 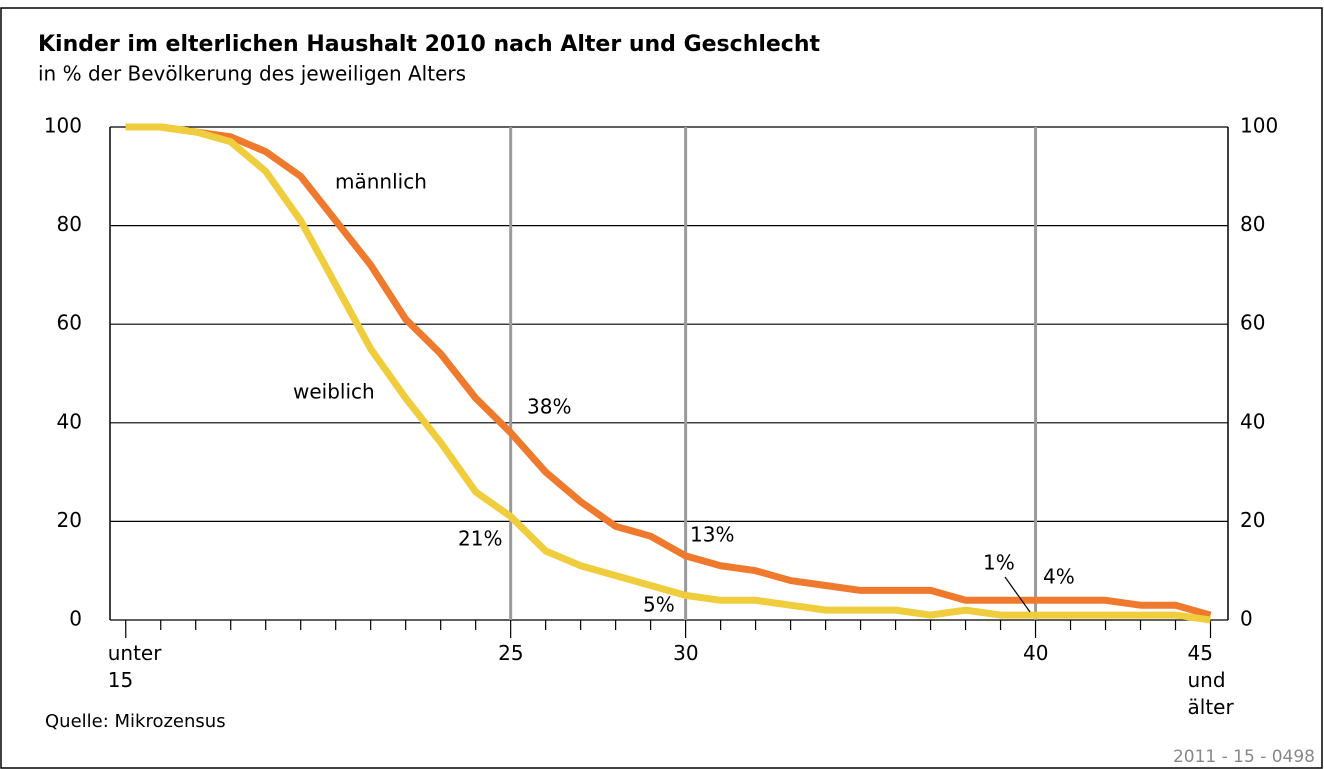 I want to click on y-tick-label: 40, so click(x=69, y=421).